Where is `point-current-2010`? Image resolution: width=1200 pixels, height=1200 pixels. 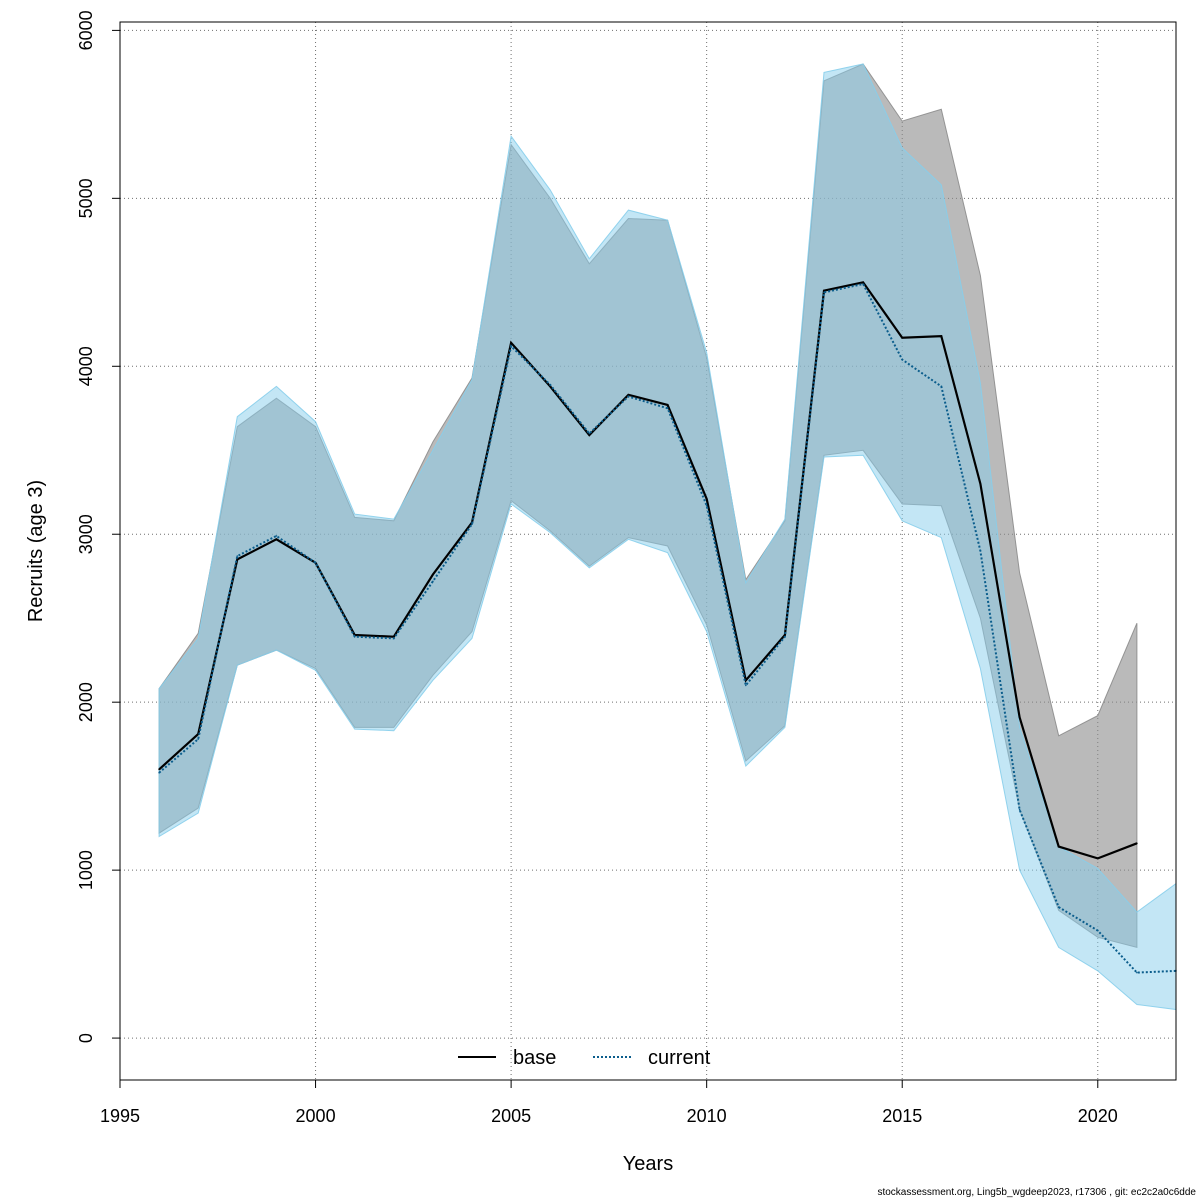
point-current-2010 is located at coordinates (706, 505).